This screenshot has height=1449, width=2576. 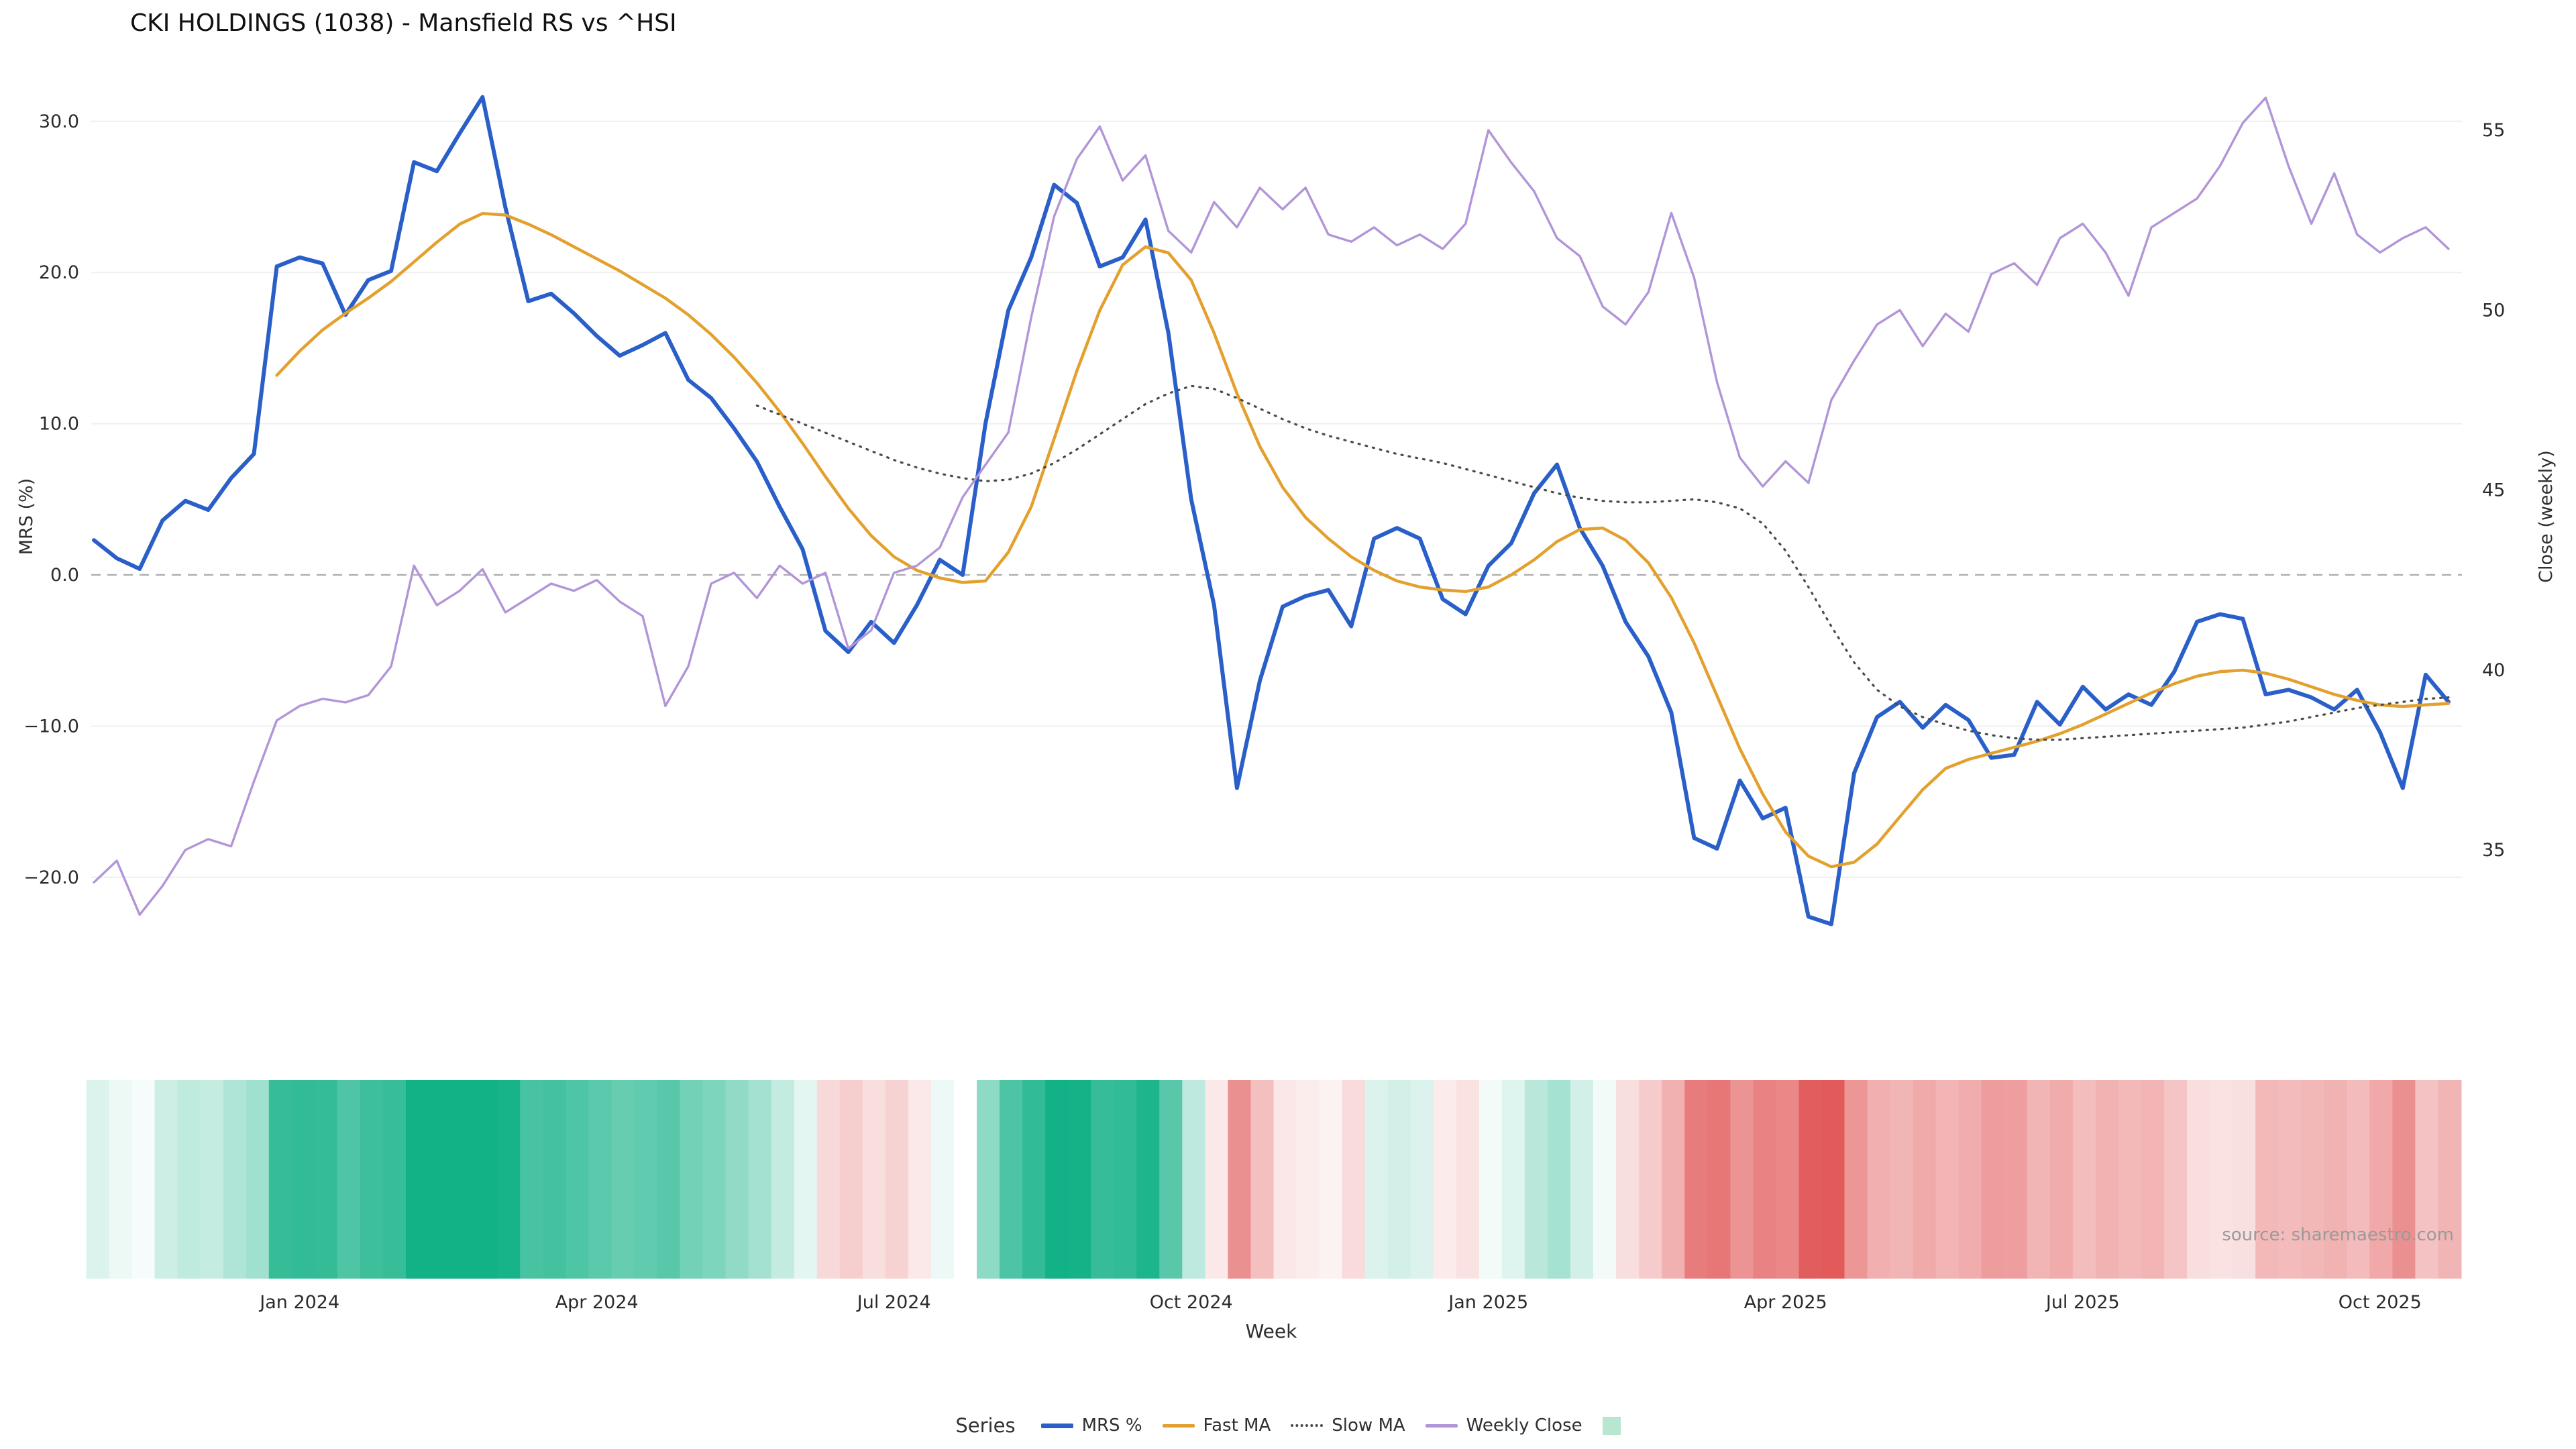 What do you see at coordinates (59, 121) in the screenshot?
I see `left-axis-tick-label: 30.0` at bounding box center [59, 121].